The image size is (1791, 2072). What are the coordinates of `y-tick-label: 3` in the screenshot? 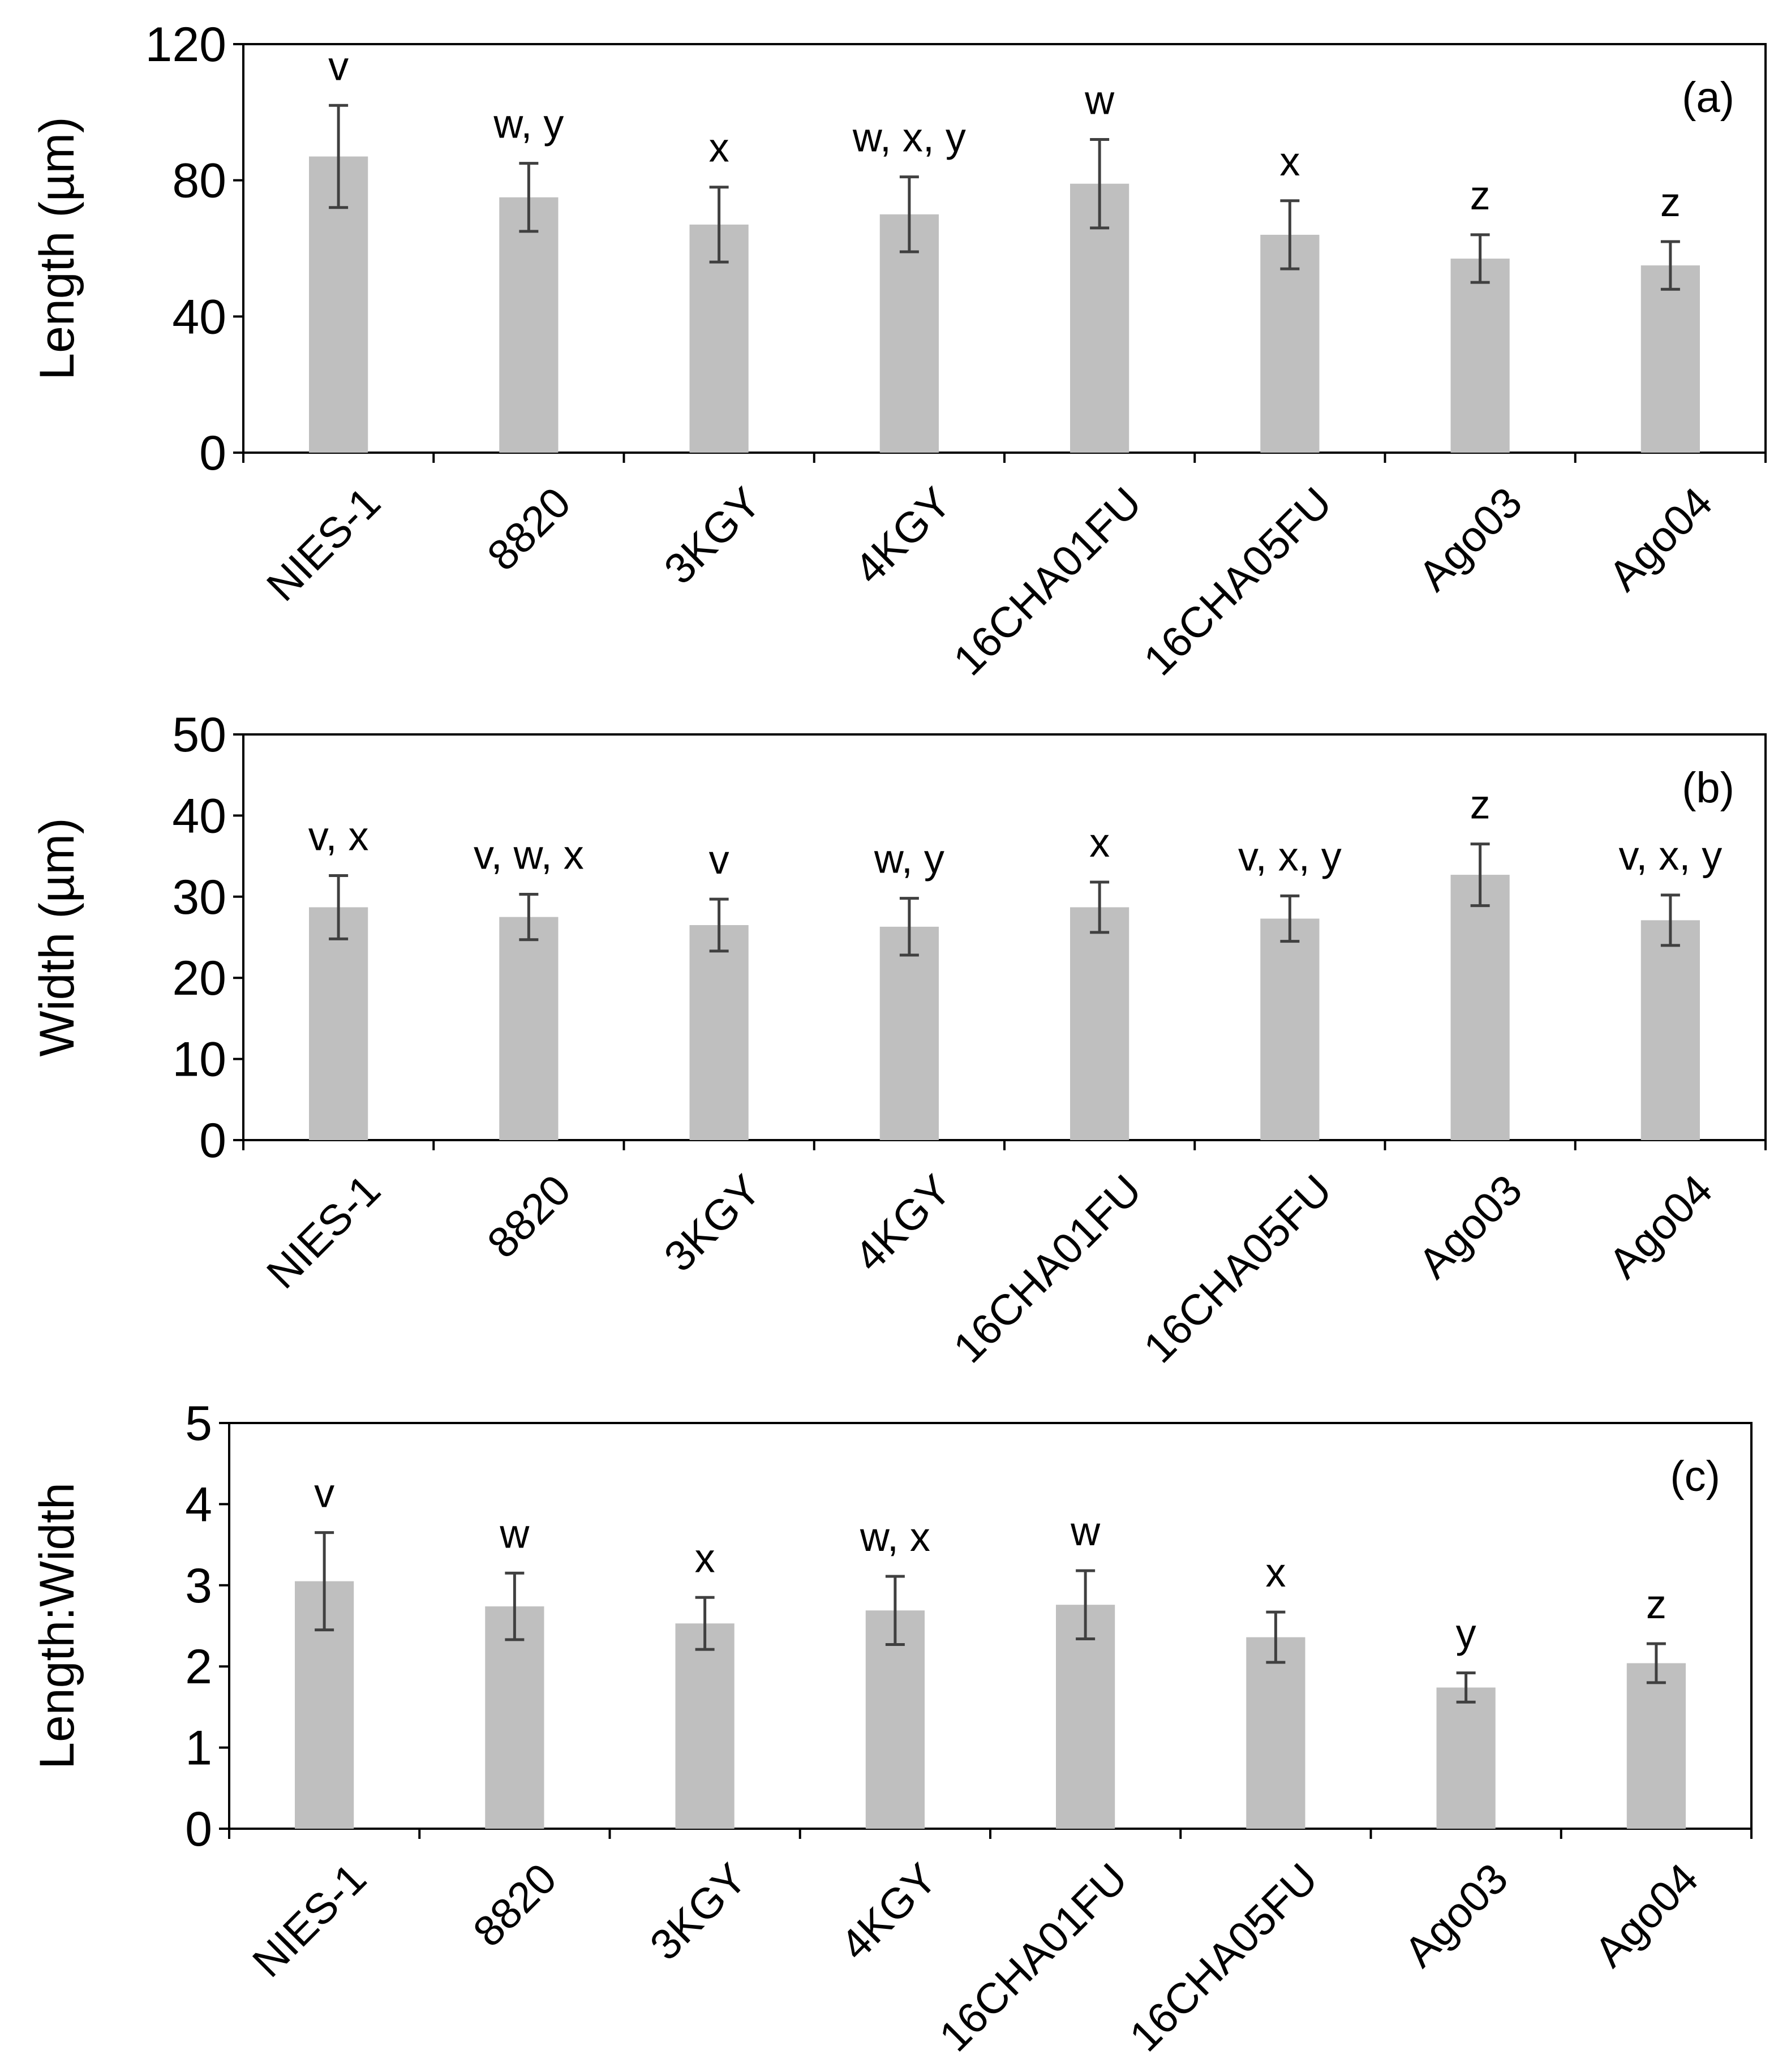 It's located at (198, 1586).